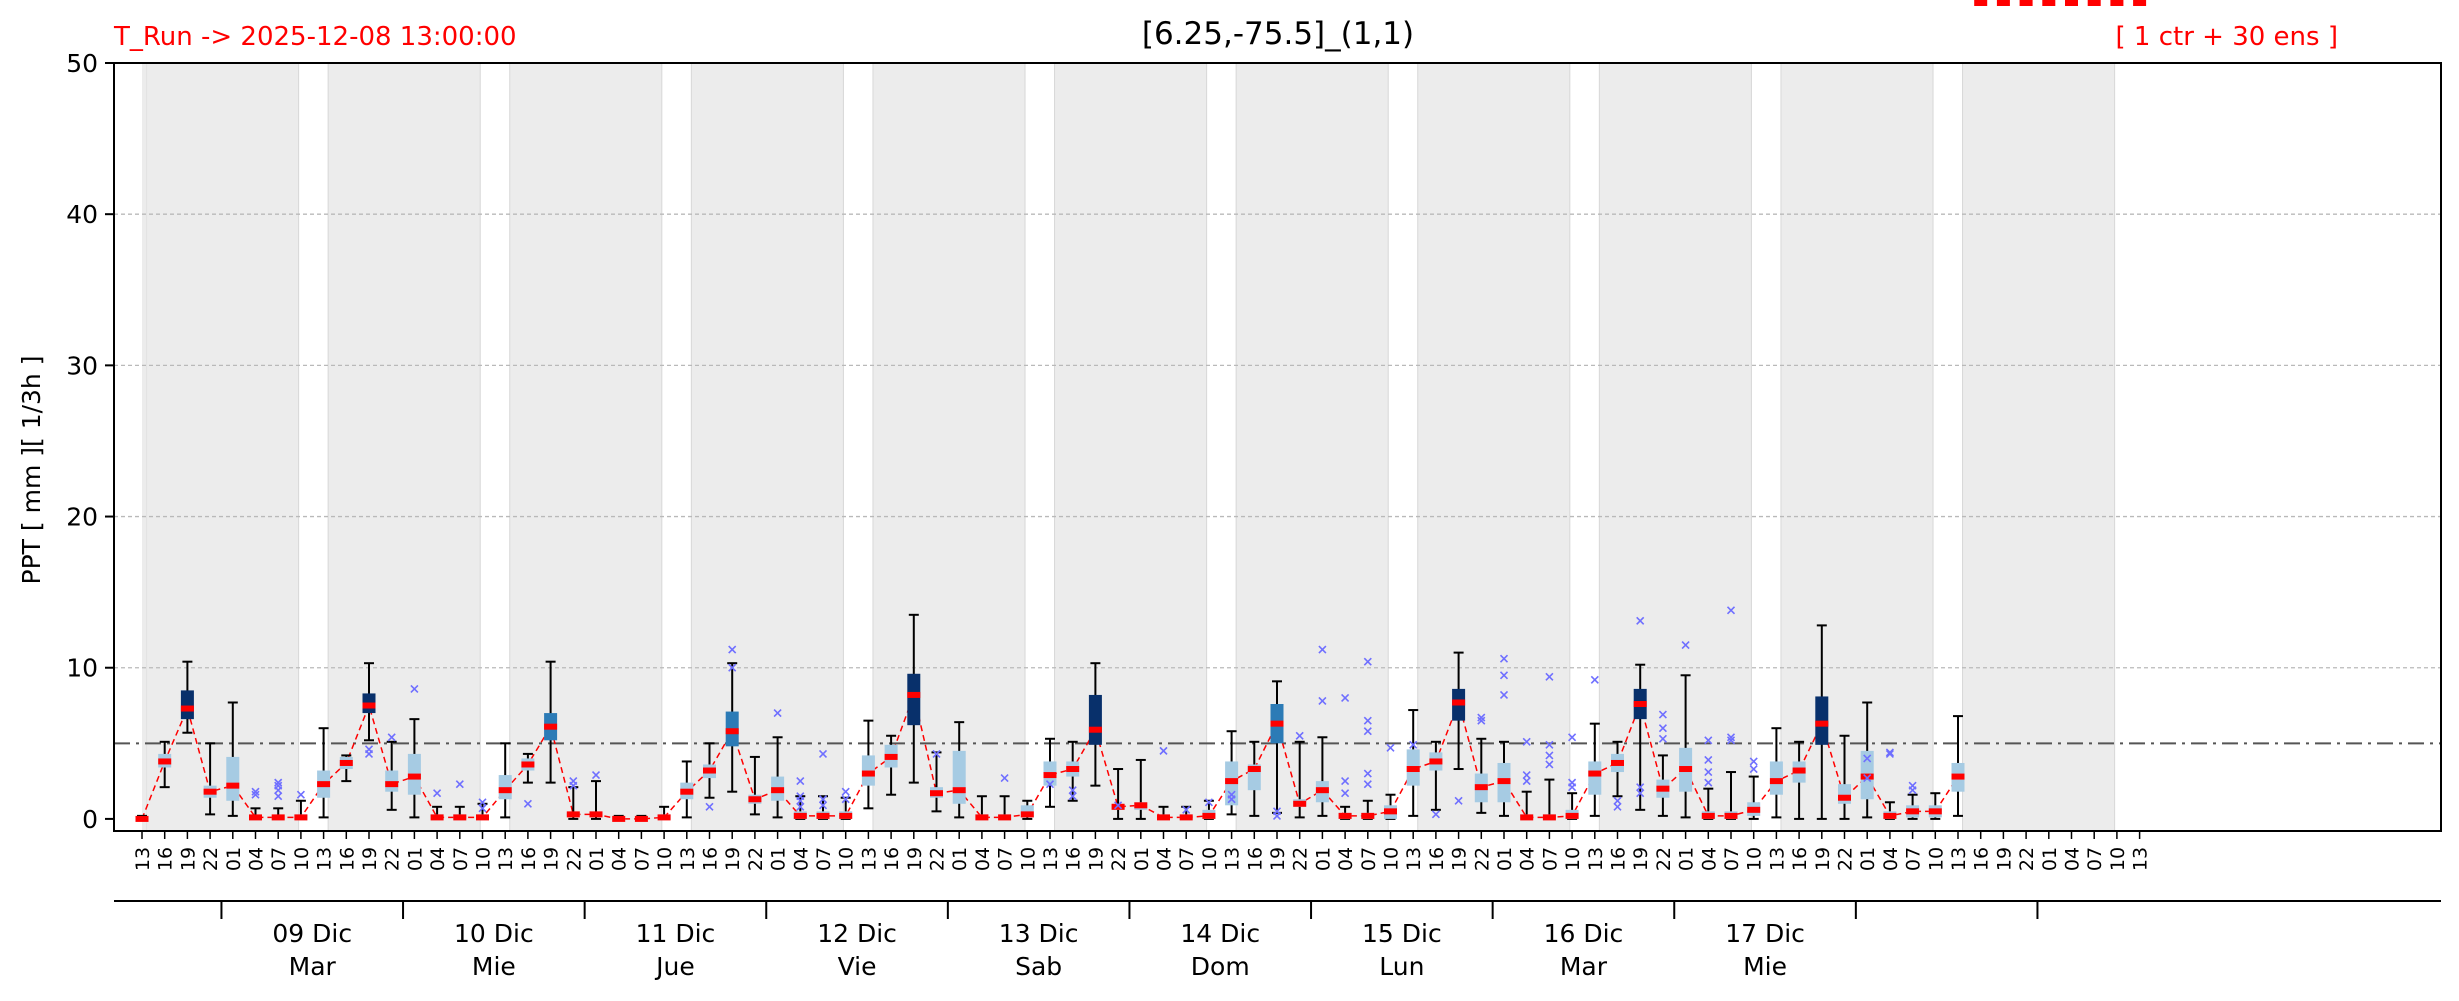 Image resolution: width=2459 pixels, height=1001 pixels. What do you see at coordinates (1765, 966) in the screenshot?
I see `day-weekday-label: Mie` at bounding box center [1765, 966].